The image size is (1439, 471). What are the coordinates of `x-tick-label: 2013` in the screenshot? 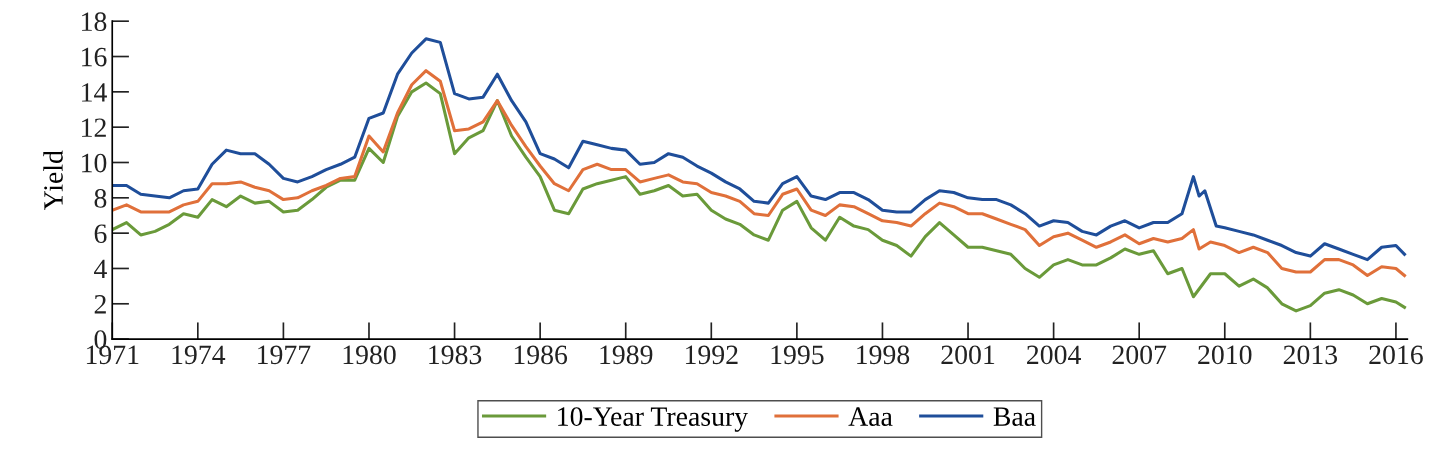 It's located at (1310, 355).